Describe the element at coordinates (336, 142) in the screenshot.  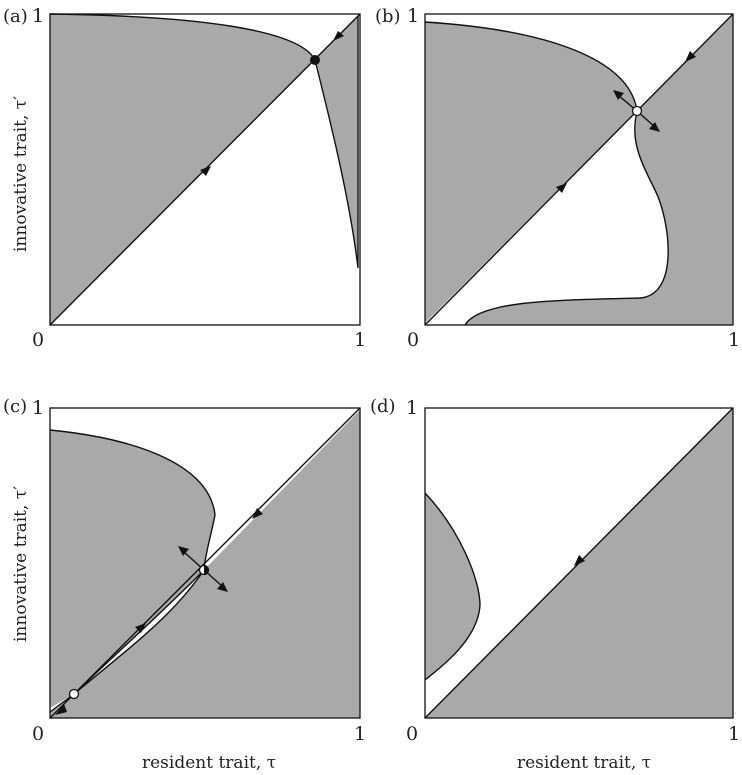
I see `panel-a-shaded-sliver` at that location.